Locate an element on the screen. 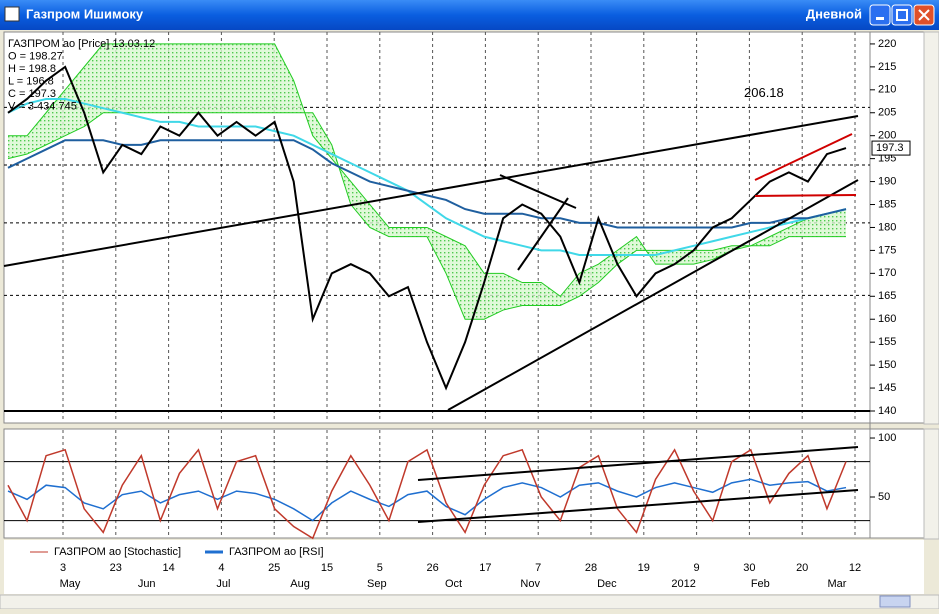 The width and height of the screenshot is (939, 614). y-tick-label: 170 is located at coordinates (887, 273).